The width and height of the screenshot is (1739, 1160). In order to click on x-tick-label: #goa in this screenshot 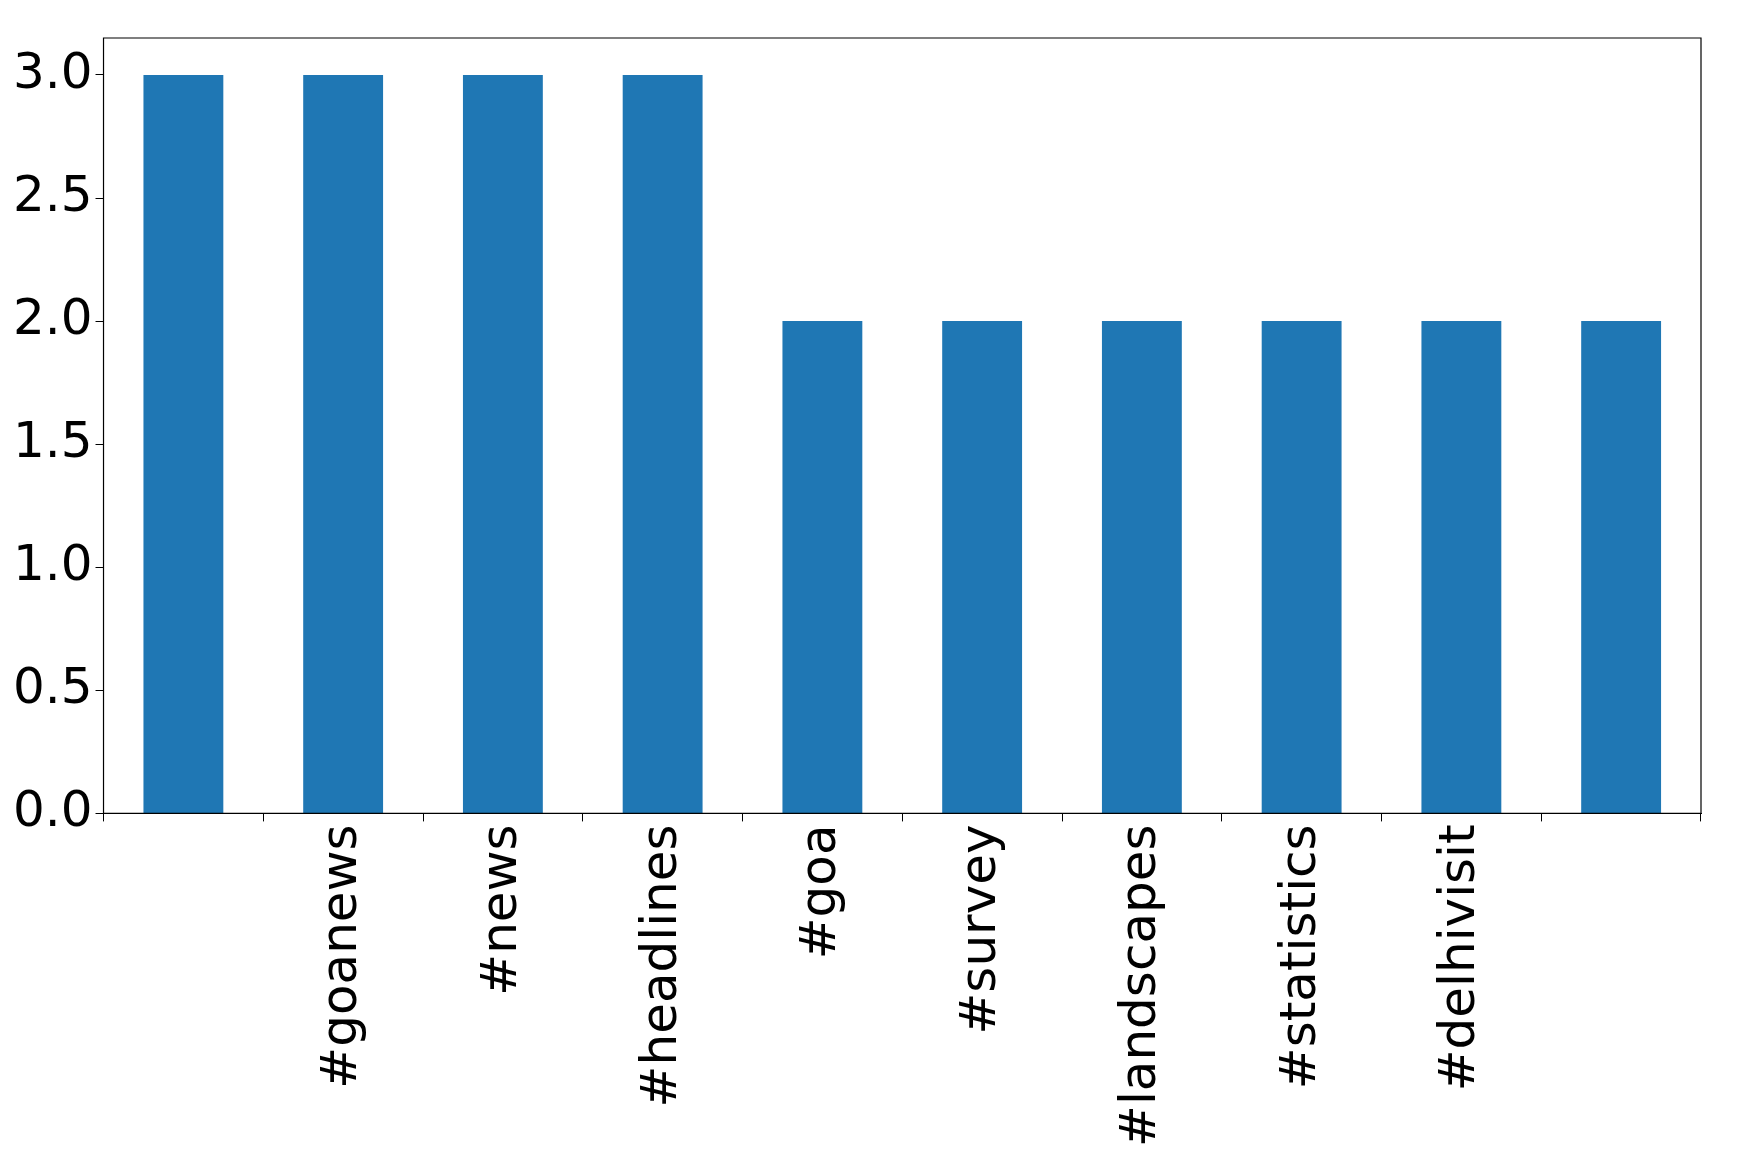, I will do `click(818, 892)`.